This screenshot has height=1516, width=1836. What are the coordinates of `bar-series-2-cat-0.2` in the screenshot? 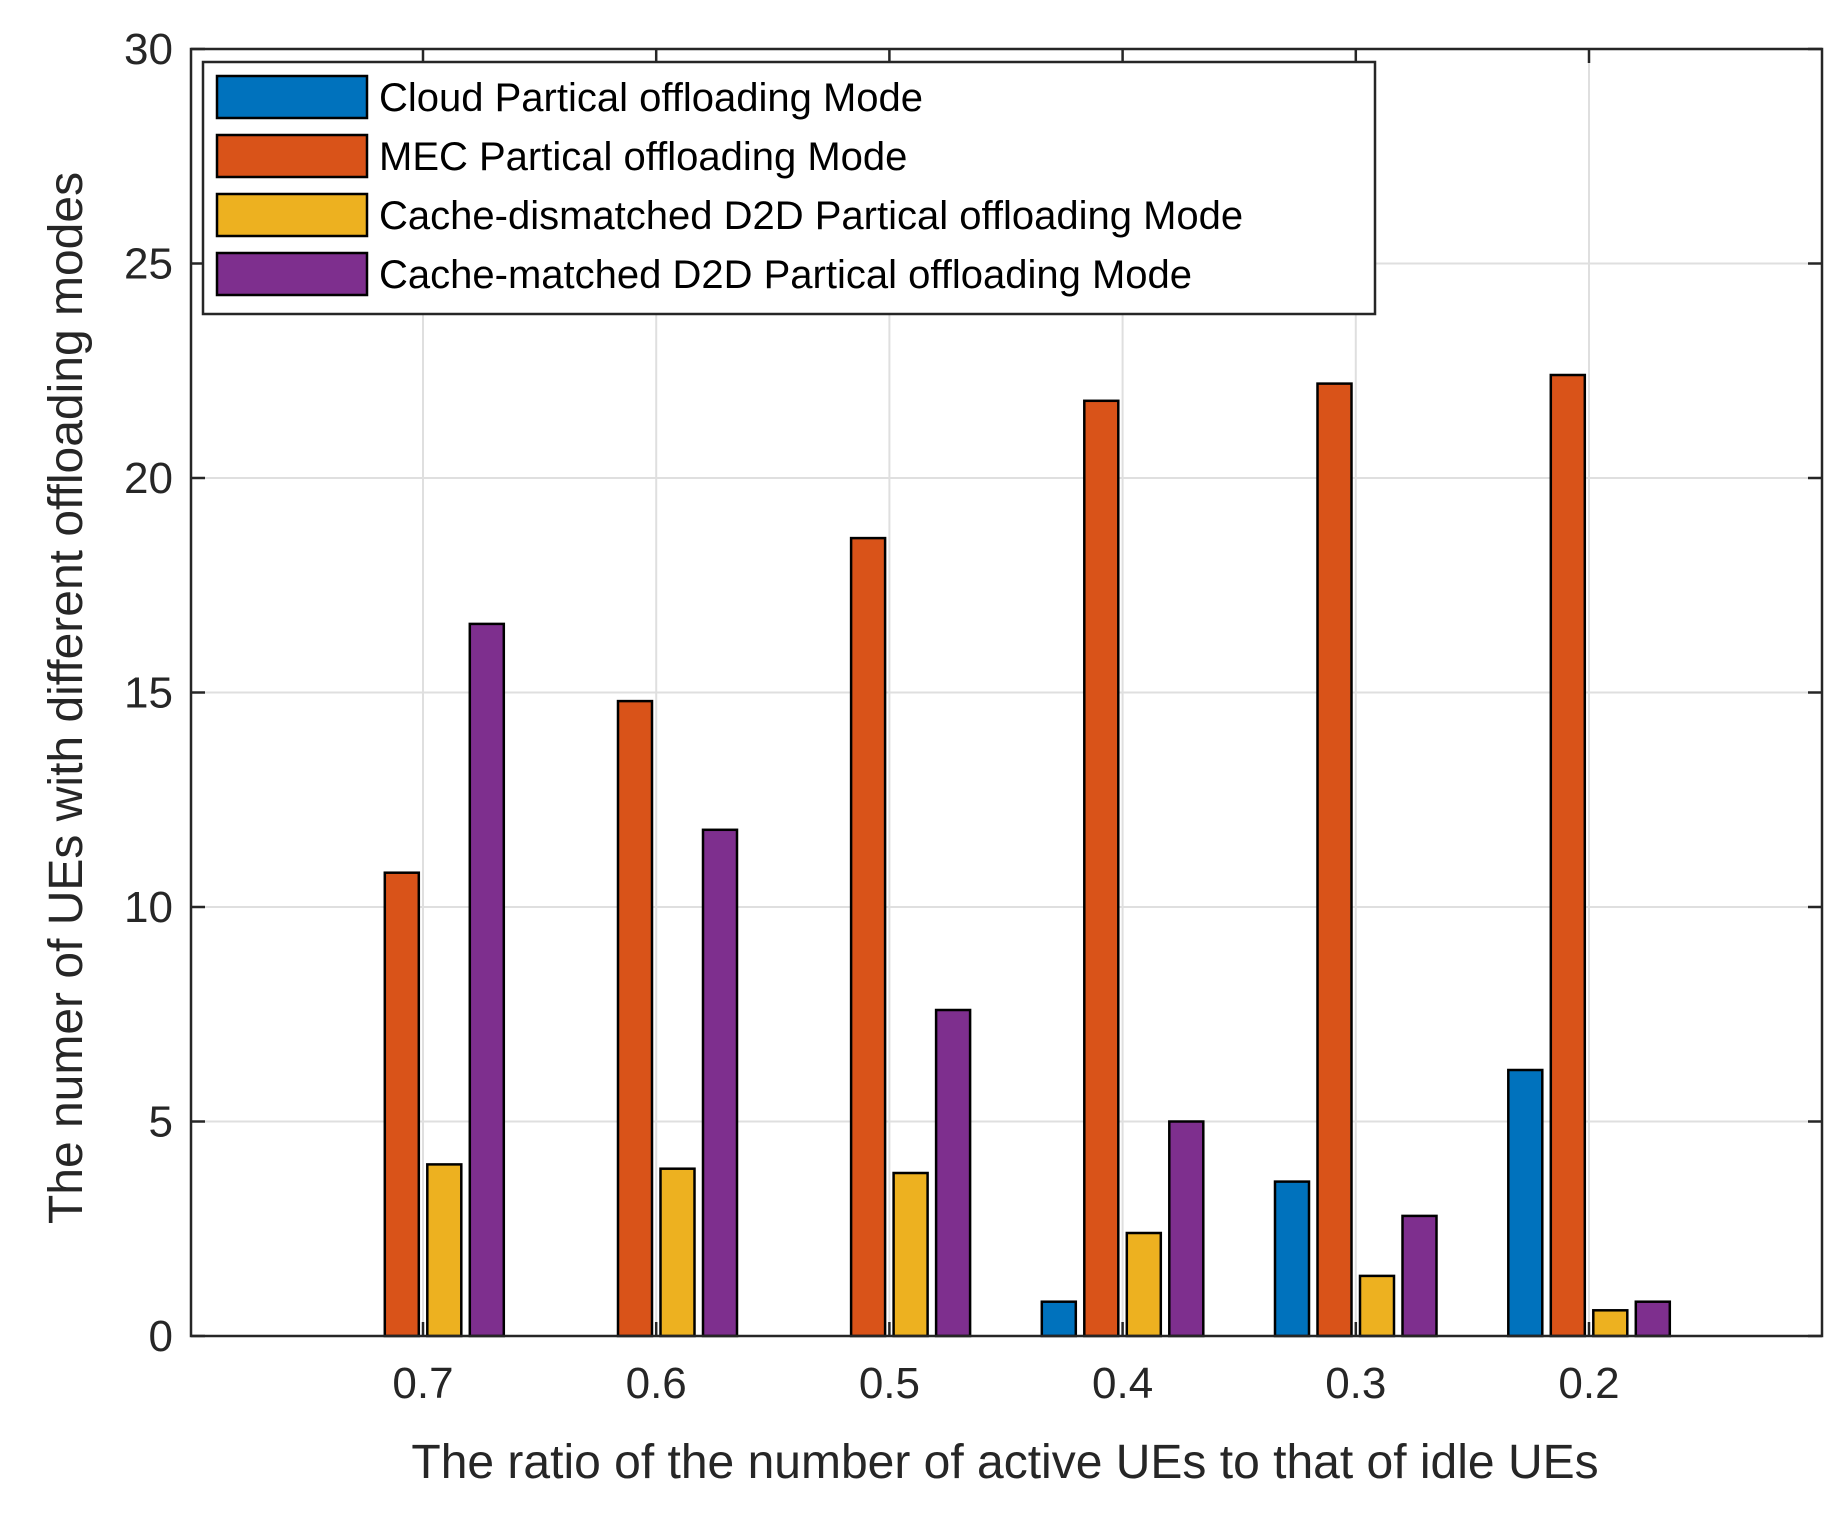 It's located at (1568, 855).